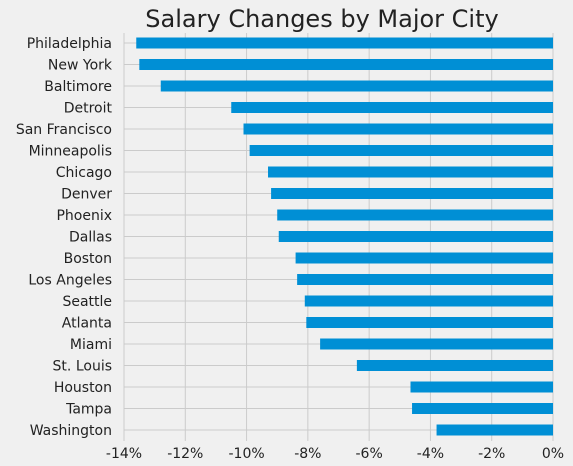  What do you see at coordinates (87, 302) in the screenshot?
I see `y-tick-label: Seattle` at bounding box center [87, 302].